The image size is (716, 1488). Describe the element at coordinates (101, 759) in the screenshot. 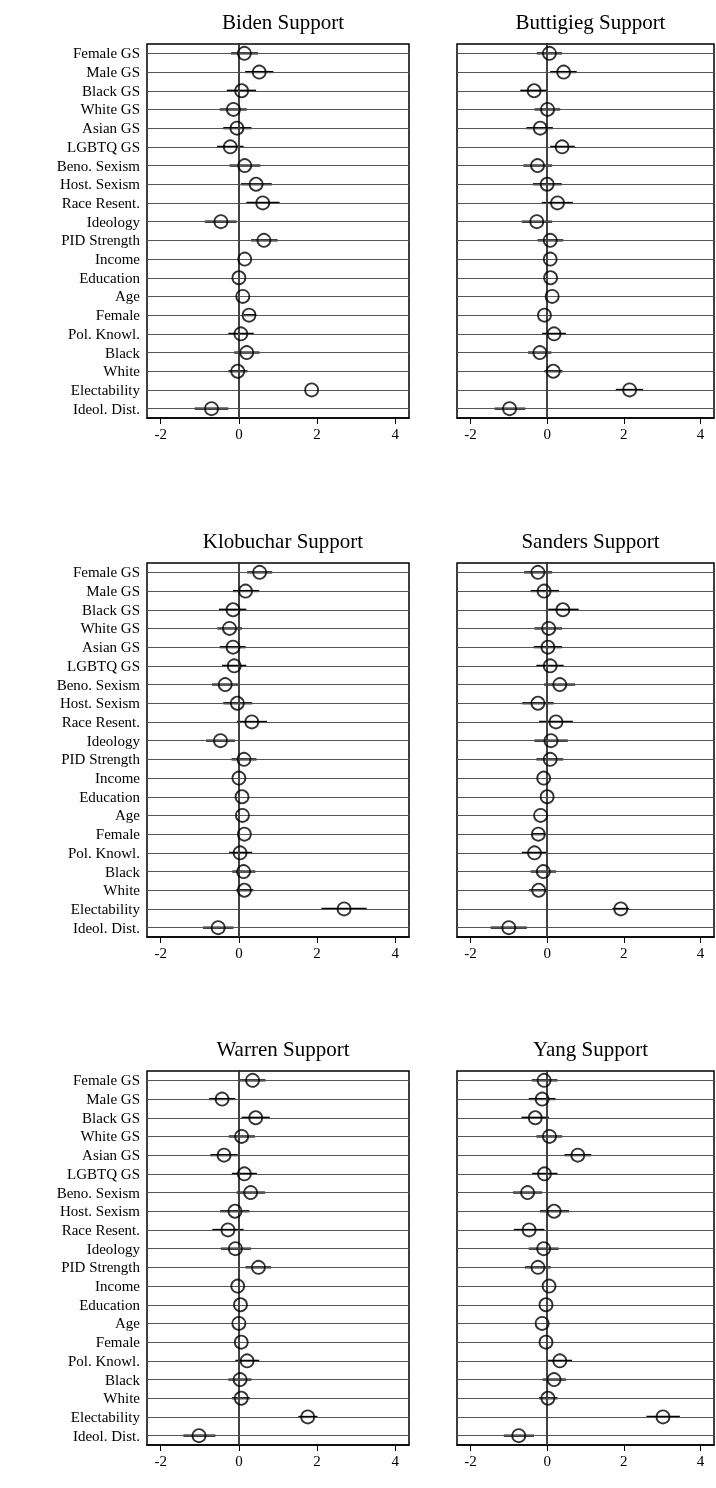

I see `y-tick-label: PID Strength` at that location.